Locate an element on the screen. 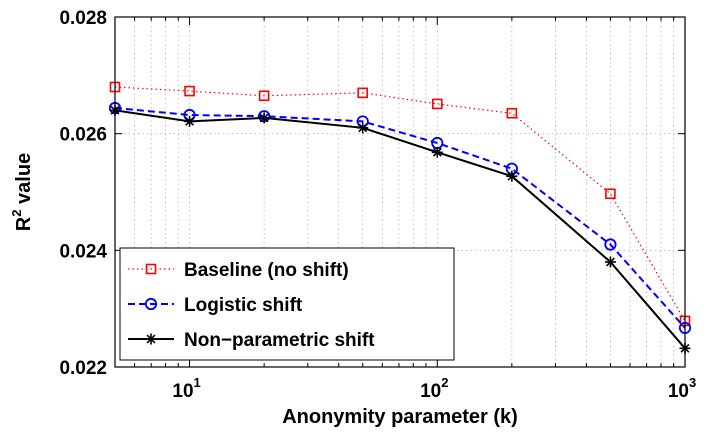 This screenshot has height=439, width=708. y-tick-label: 0.026 is located at coordinates (83, 135).